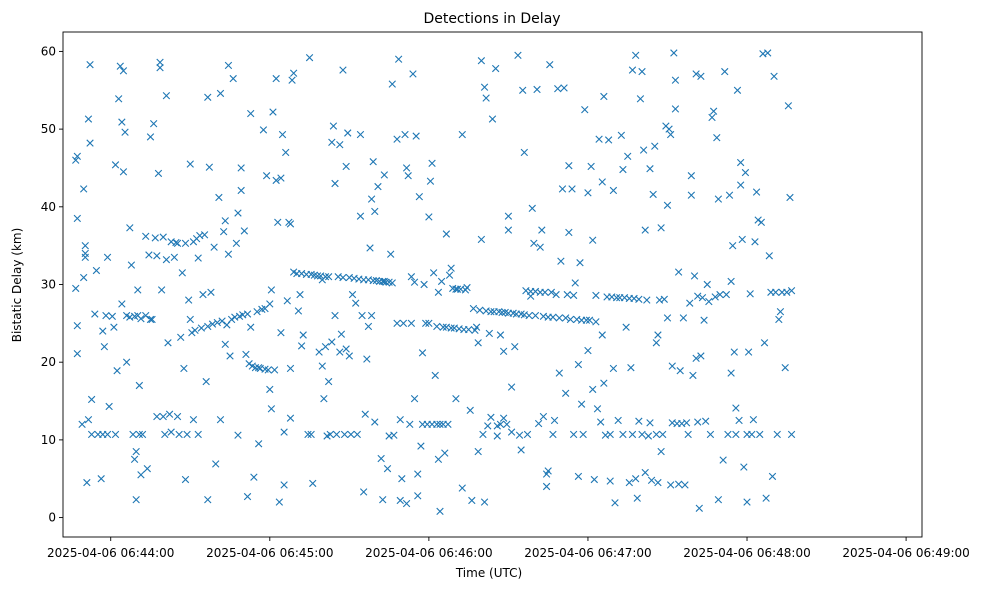 The image size is (988, 590). What do you see at coordinates (488, 573) in the screenshot?
I see `x-axis-label: Time (UTC)` at bounding box center [488, 573].